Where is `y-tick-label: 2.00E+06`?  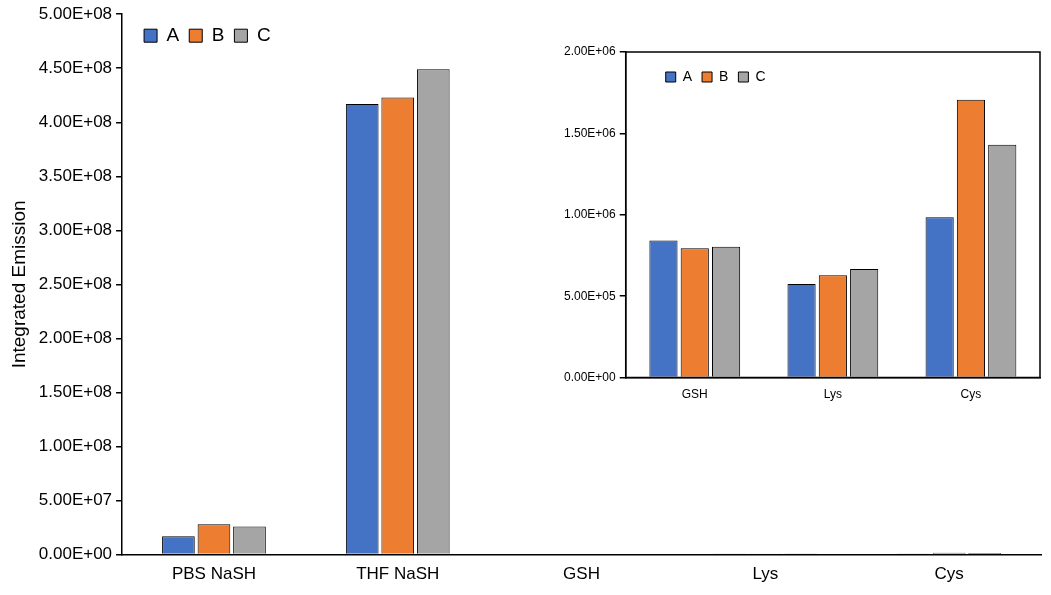
y-tick-label: 2.00E+06 is located at coordinates (590, 51).